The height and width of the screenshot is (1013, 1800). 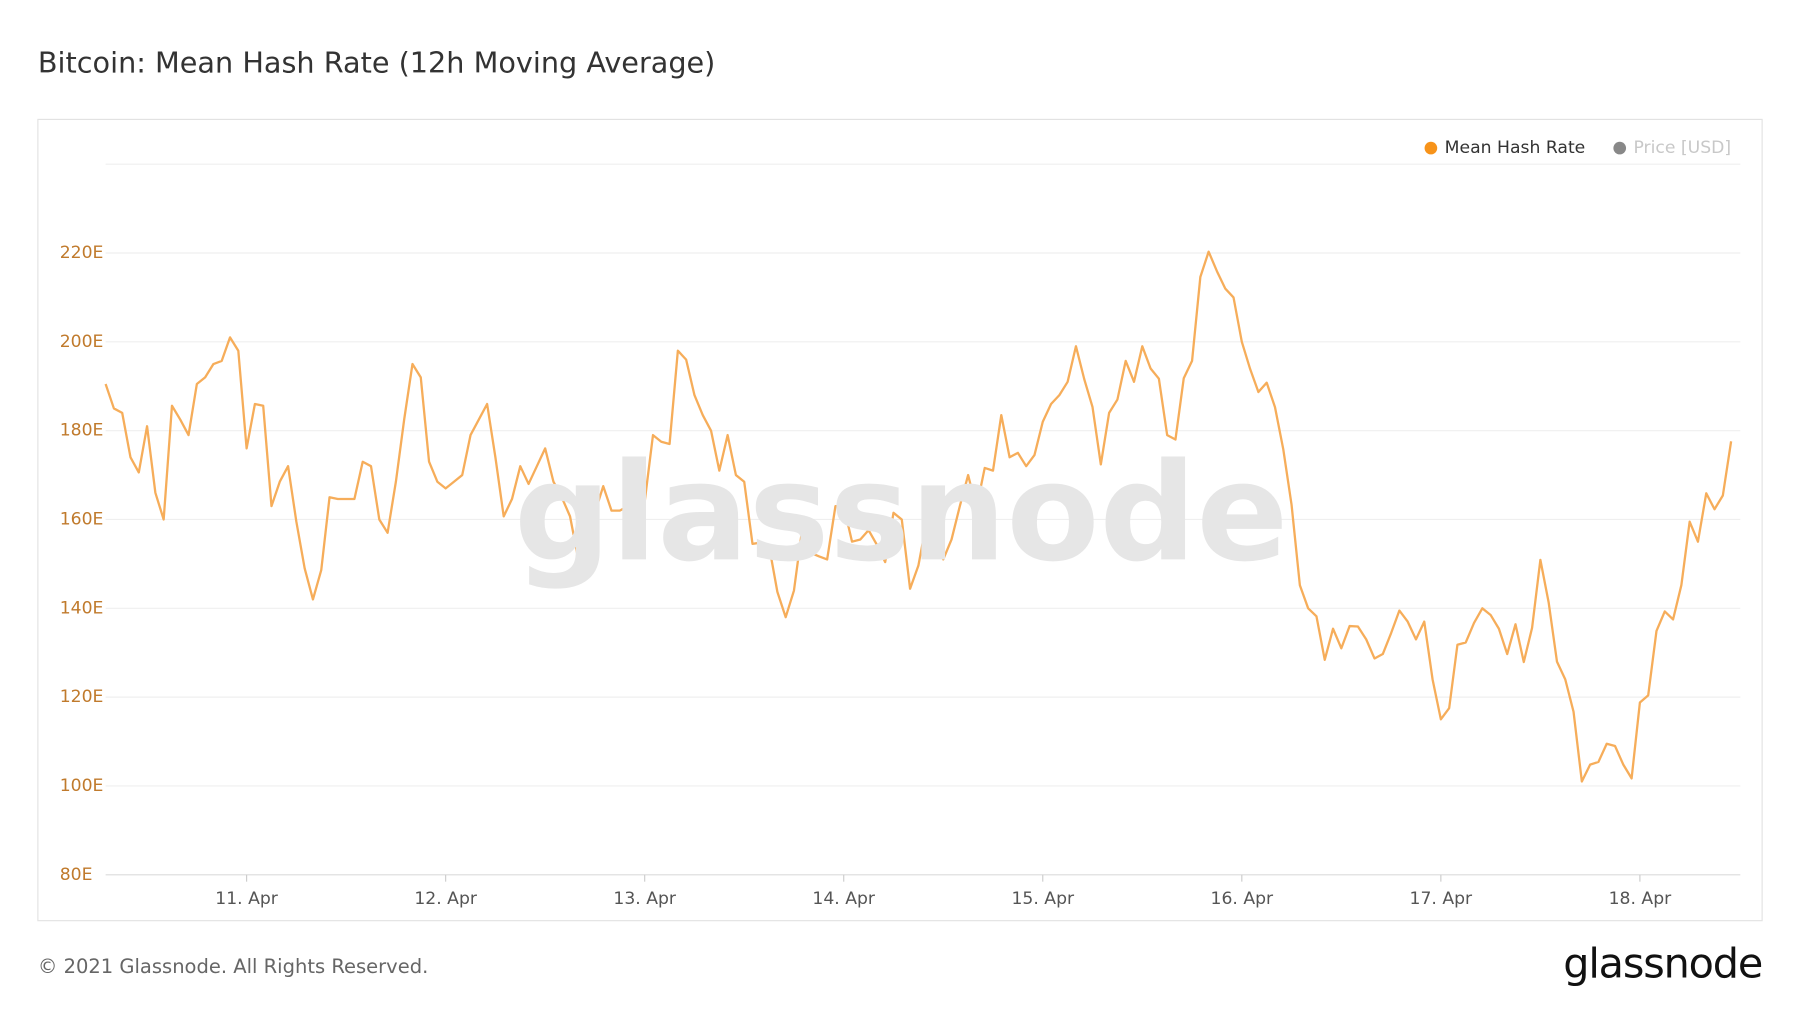 I want to click on y-tick-label: 160E, so click(x=82, y=519).